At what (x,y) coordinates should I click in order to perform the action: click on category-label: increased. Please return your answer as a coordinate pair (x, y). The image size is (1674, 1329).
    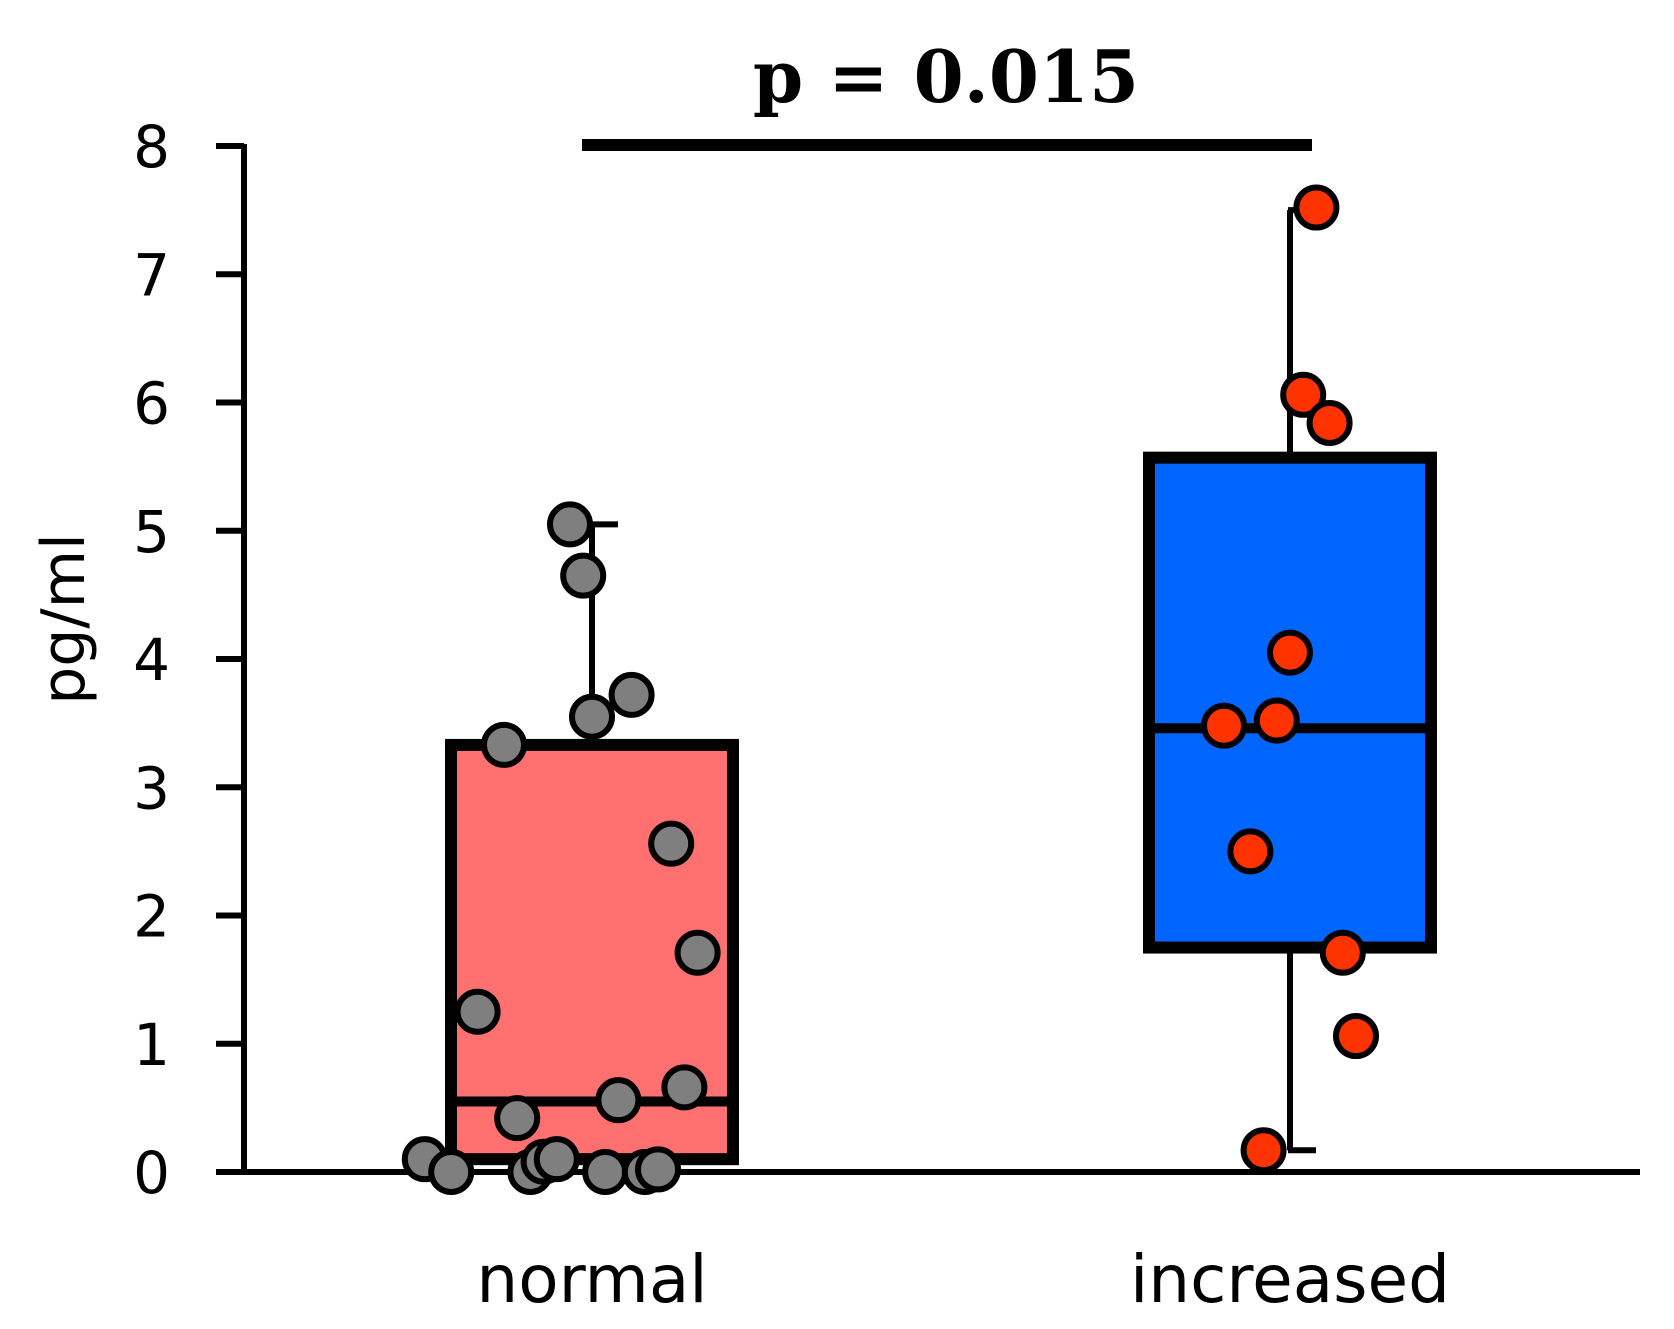
    Looking at the image, I should click on (1290, 1279).